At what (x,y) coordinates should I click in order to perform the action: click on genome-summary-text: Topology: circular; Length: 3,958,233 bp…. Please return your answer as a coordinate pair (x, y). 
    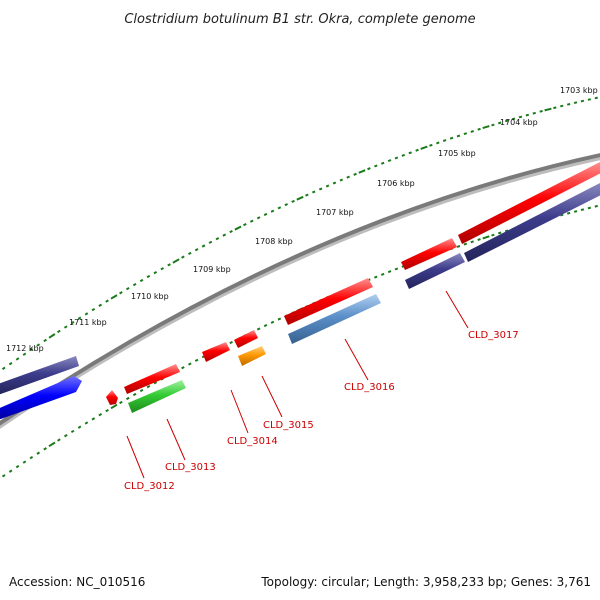
    Looking at the image, I should click on (425, 582).